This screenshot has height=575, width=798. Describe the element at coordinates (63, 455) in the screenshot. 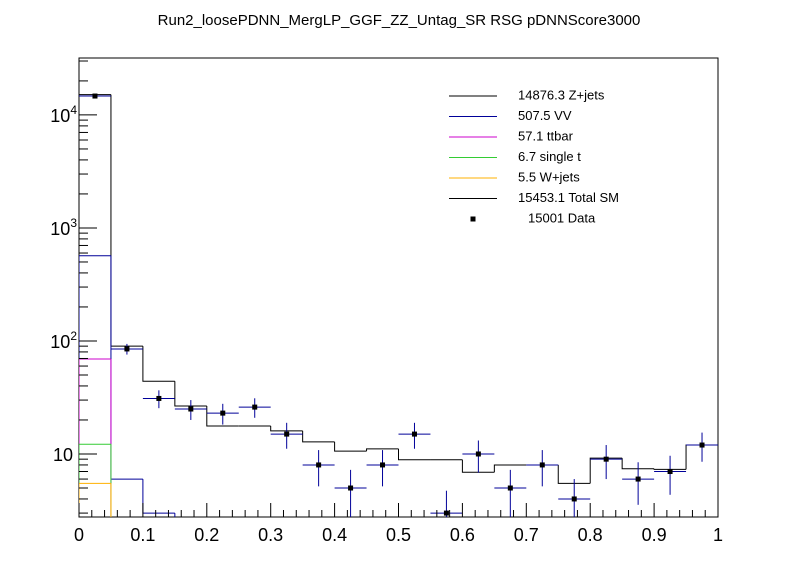

I see `y-tick-label: 10` at that location.